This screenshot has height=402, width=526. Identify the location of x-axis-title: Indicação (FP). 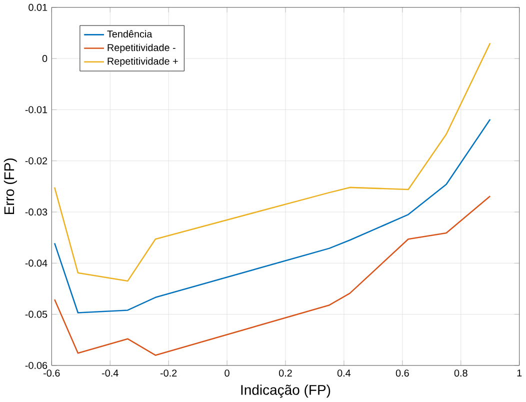
(285, 391).